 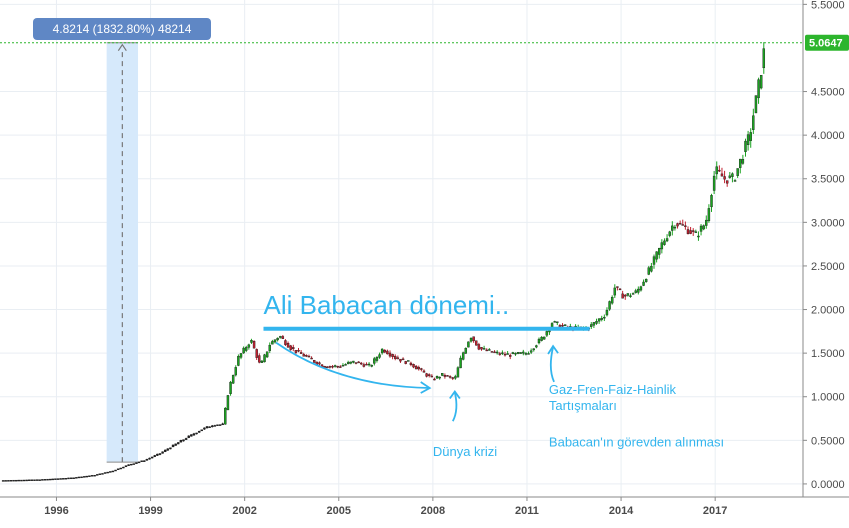 I want to click on crisis-label: Dünya krizi, so click(x=465, y=451).